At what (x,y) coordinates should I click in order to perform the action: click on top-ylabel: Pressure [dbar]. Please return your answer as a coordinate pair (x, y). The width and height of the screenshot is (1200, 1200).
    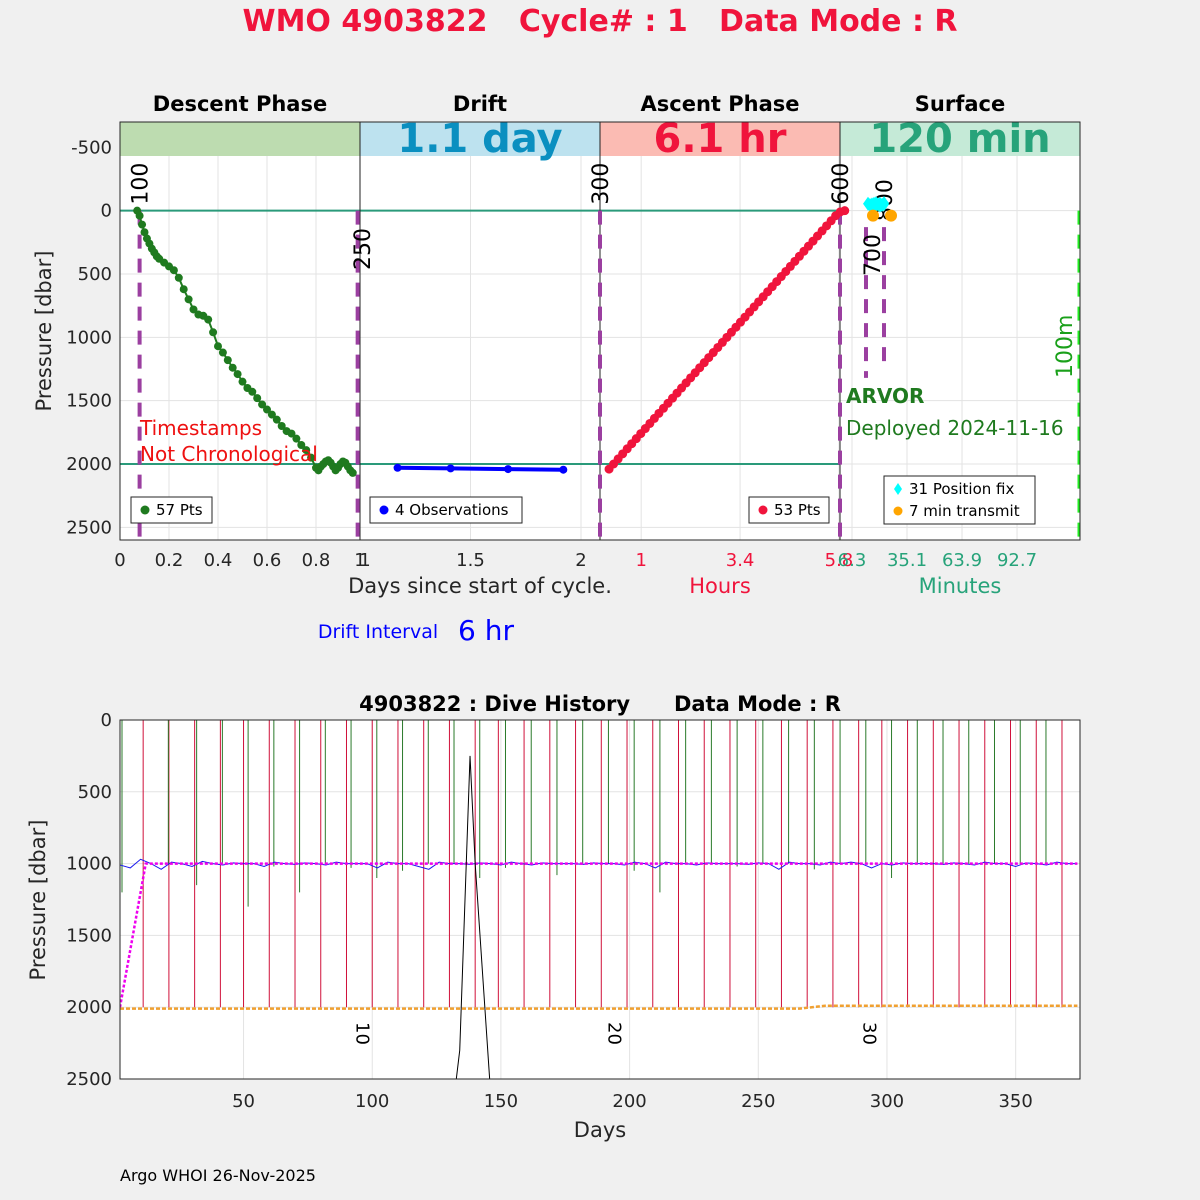
    Looking at the image, I should click on (44, 331).